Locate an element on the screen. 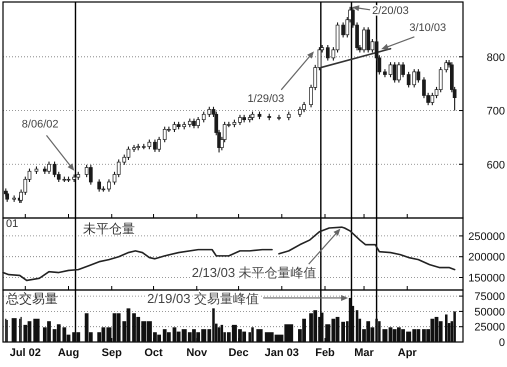 The image size is (507, 367). annotation: 未平仓量 is located at coordinates (109, 228).